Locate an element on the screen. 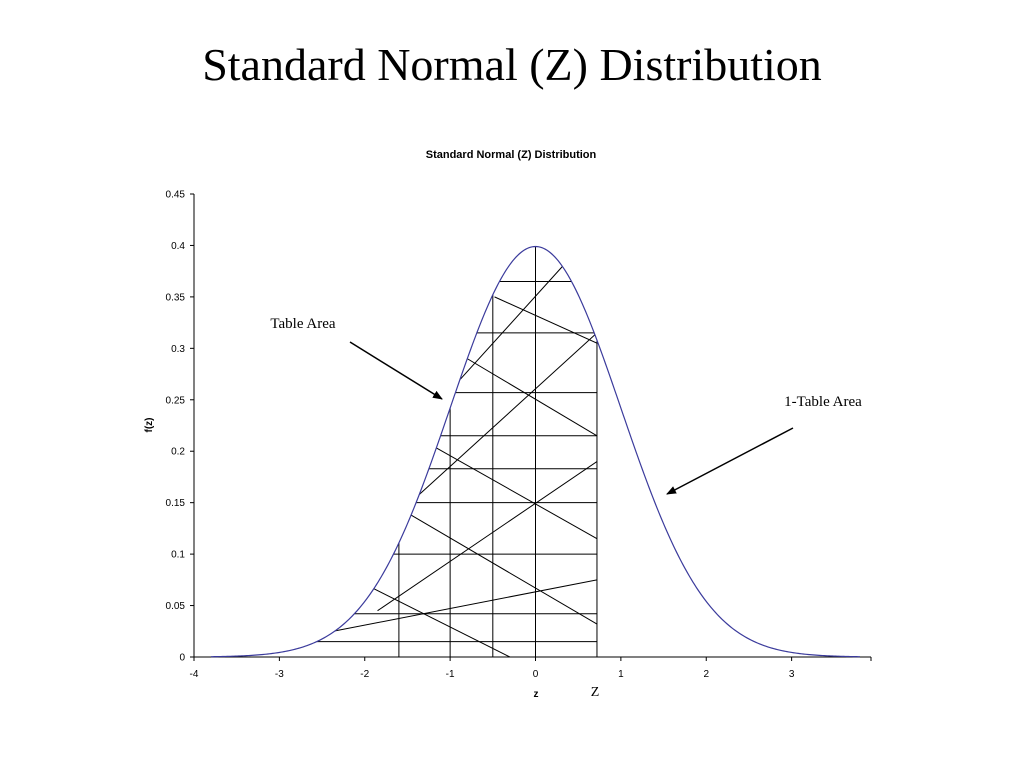 The image size is (1024, 768). z-annotation: Z is located at coordinates (595, 692).